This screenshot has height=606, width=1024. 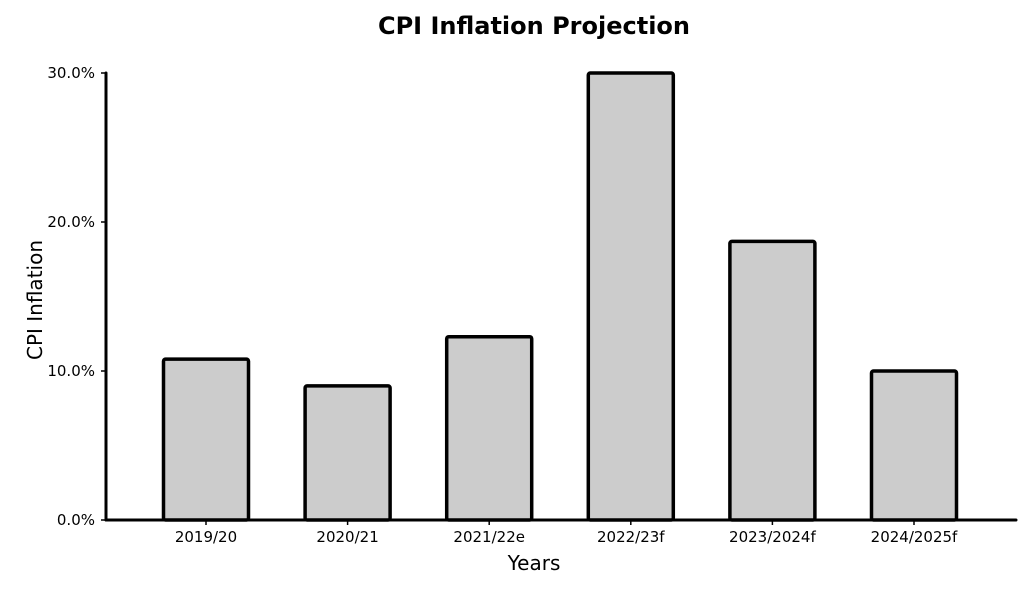 What do you see at coordinates (914, 445) in the screenshot?
I see `bar-2024-2025f` at bounding box center [914, 445].